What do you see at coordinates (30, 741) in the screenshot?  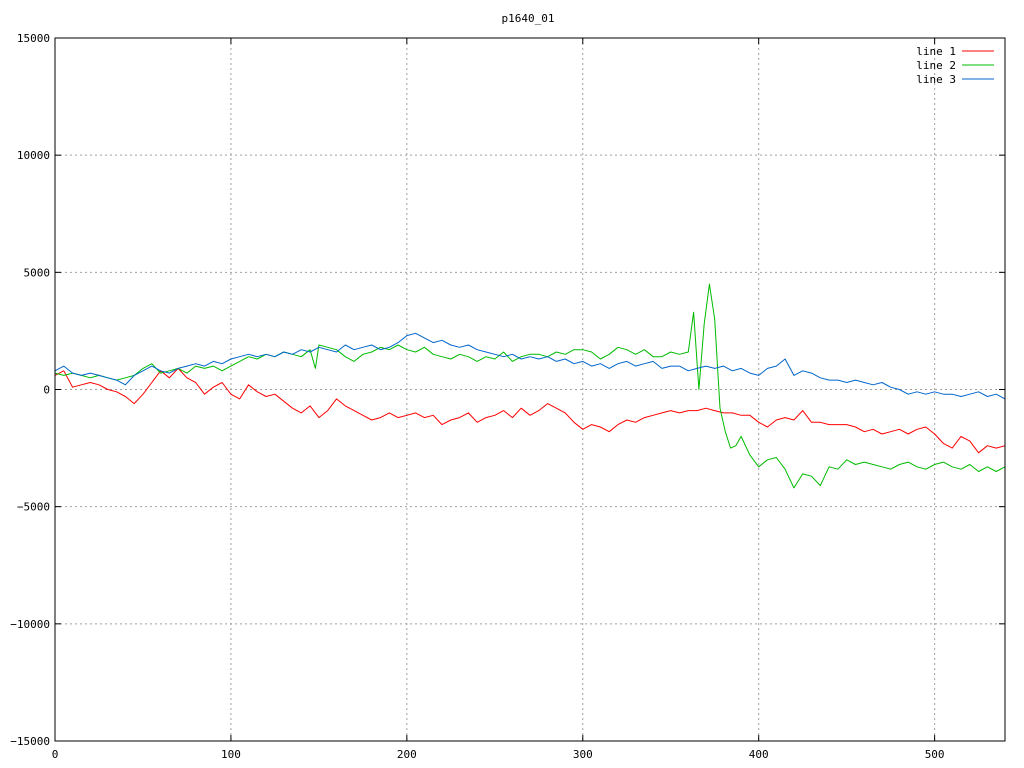 I see `y-tick-label: −15000` at bounding box center [30, 741].